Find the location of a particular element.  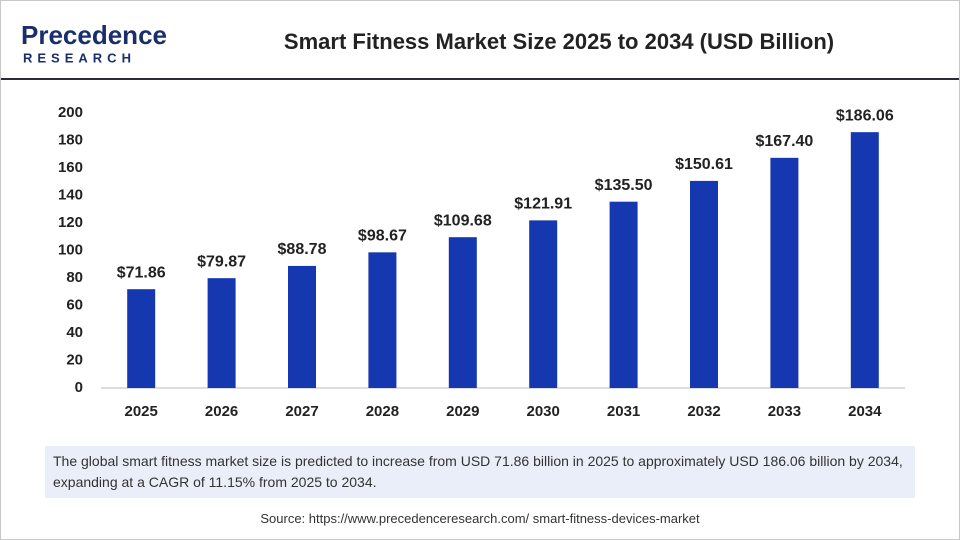

y-tick-label: 20 is located at coordinates (74, 359).